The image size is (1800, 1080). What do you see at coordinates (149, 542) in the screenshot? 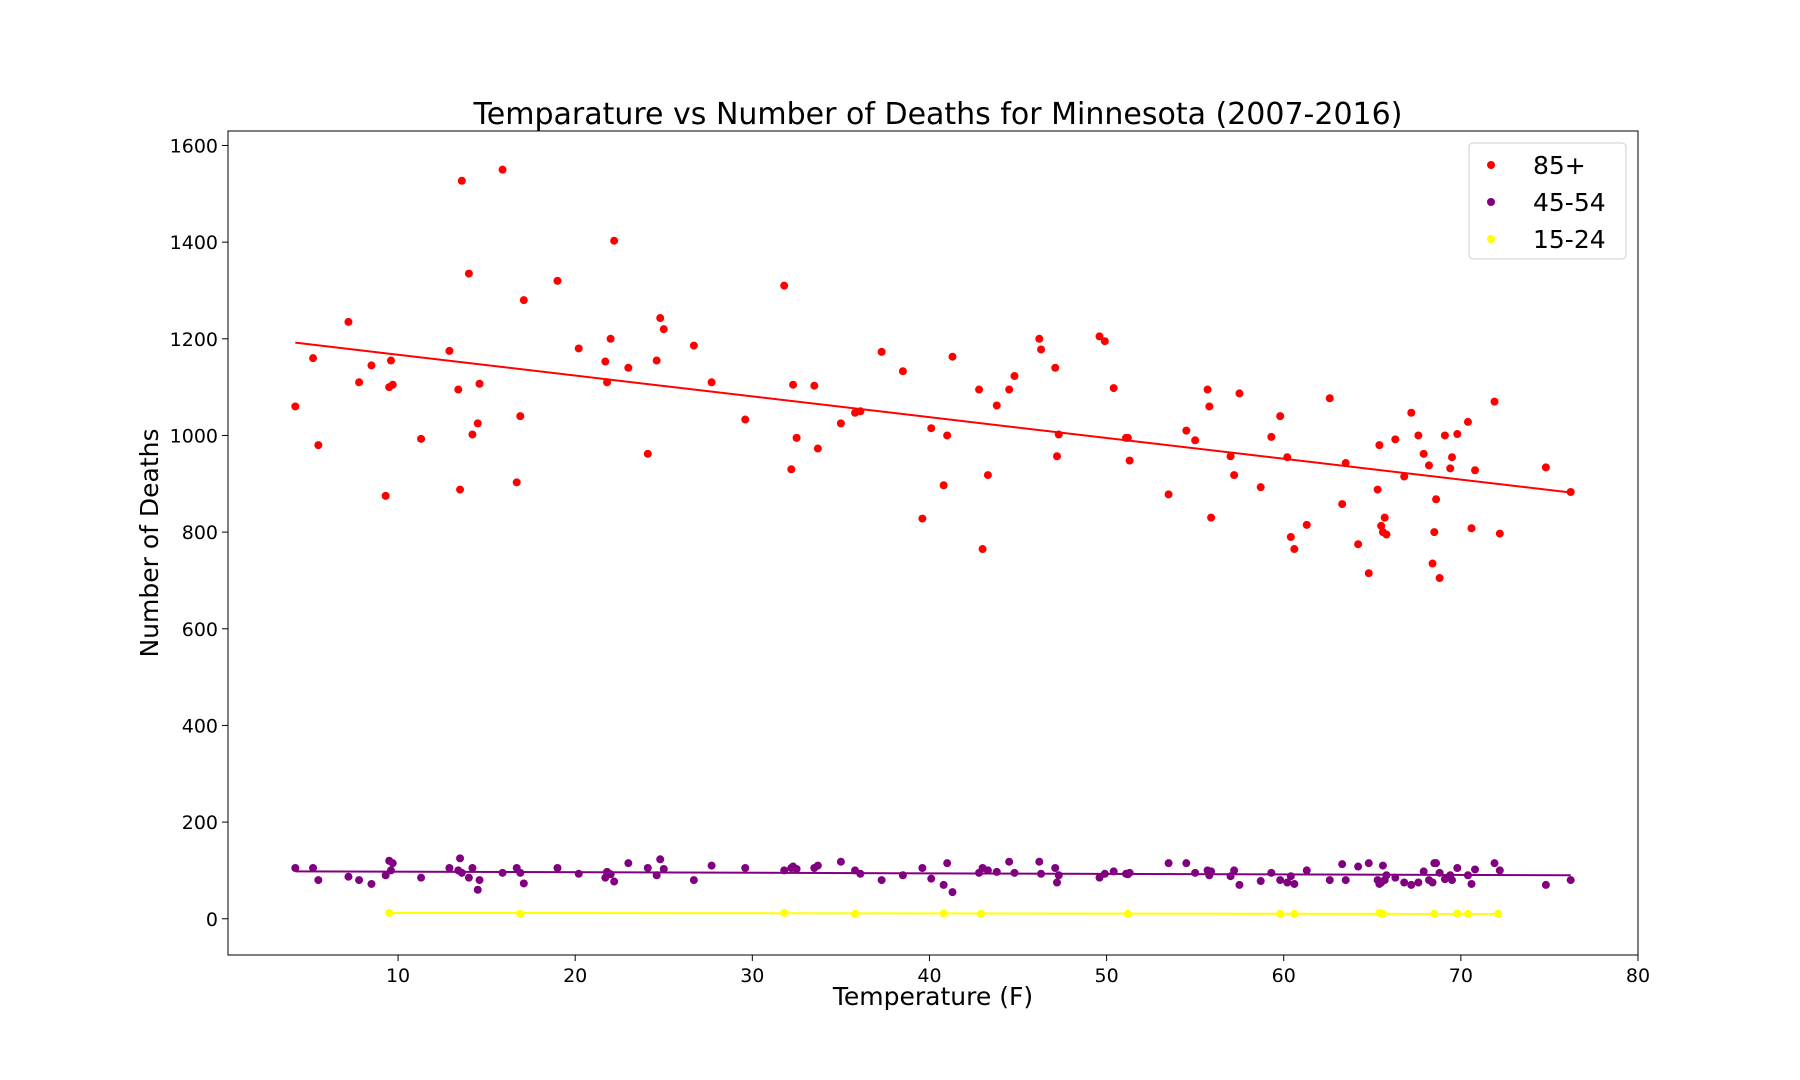
I see `y-axis-label: Number of Deaths` at bounding box center [149, 542].